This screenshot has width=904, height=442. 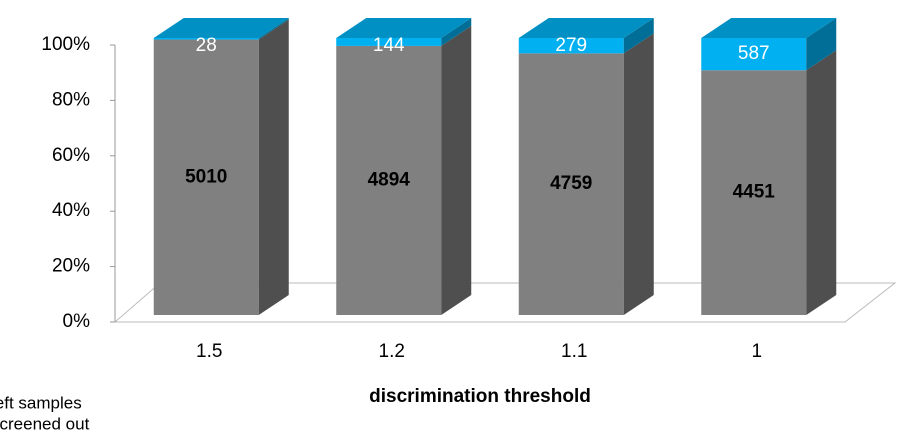 What do you see at coordinates (756, 351) in the screenshot?
I see `x-tick-label: 1` at bounding box center [756, 351].